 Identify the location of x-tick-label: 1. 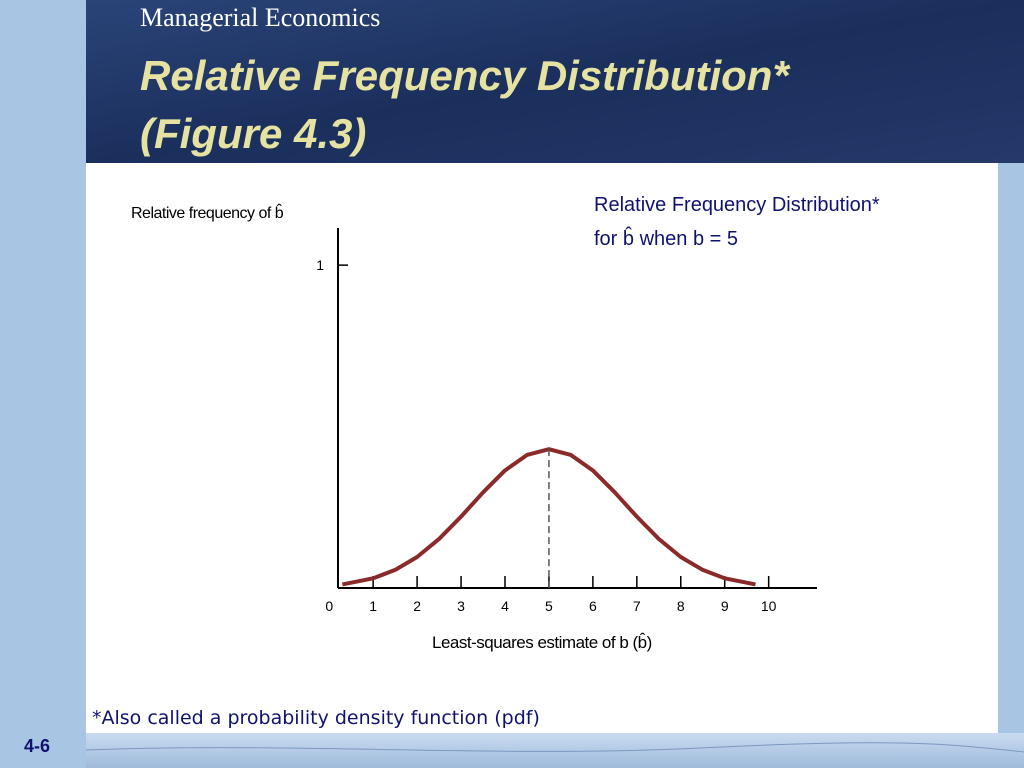
(373, 606).